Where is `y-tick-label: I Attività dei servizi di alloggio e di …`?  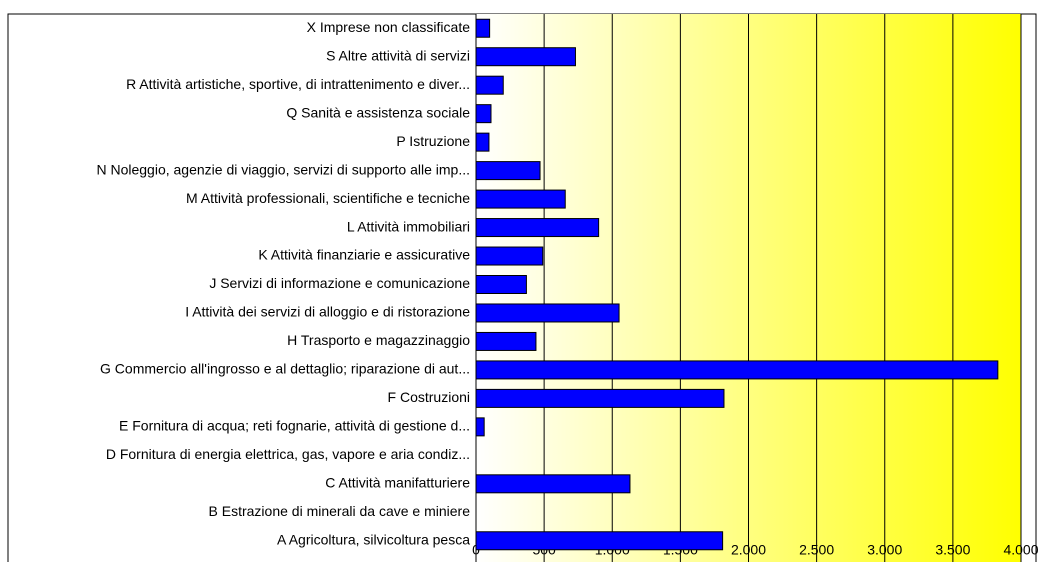
y-tick-label: I Attività dei servizi di alloggio e di … is located at coordinates (327, 312).